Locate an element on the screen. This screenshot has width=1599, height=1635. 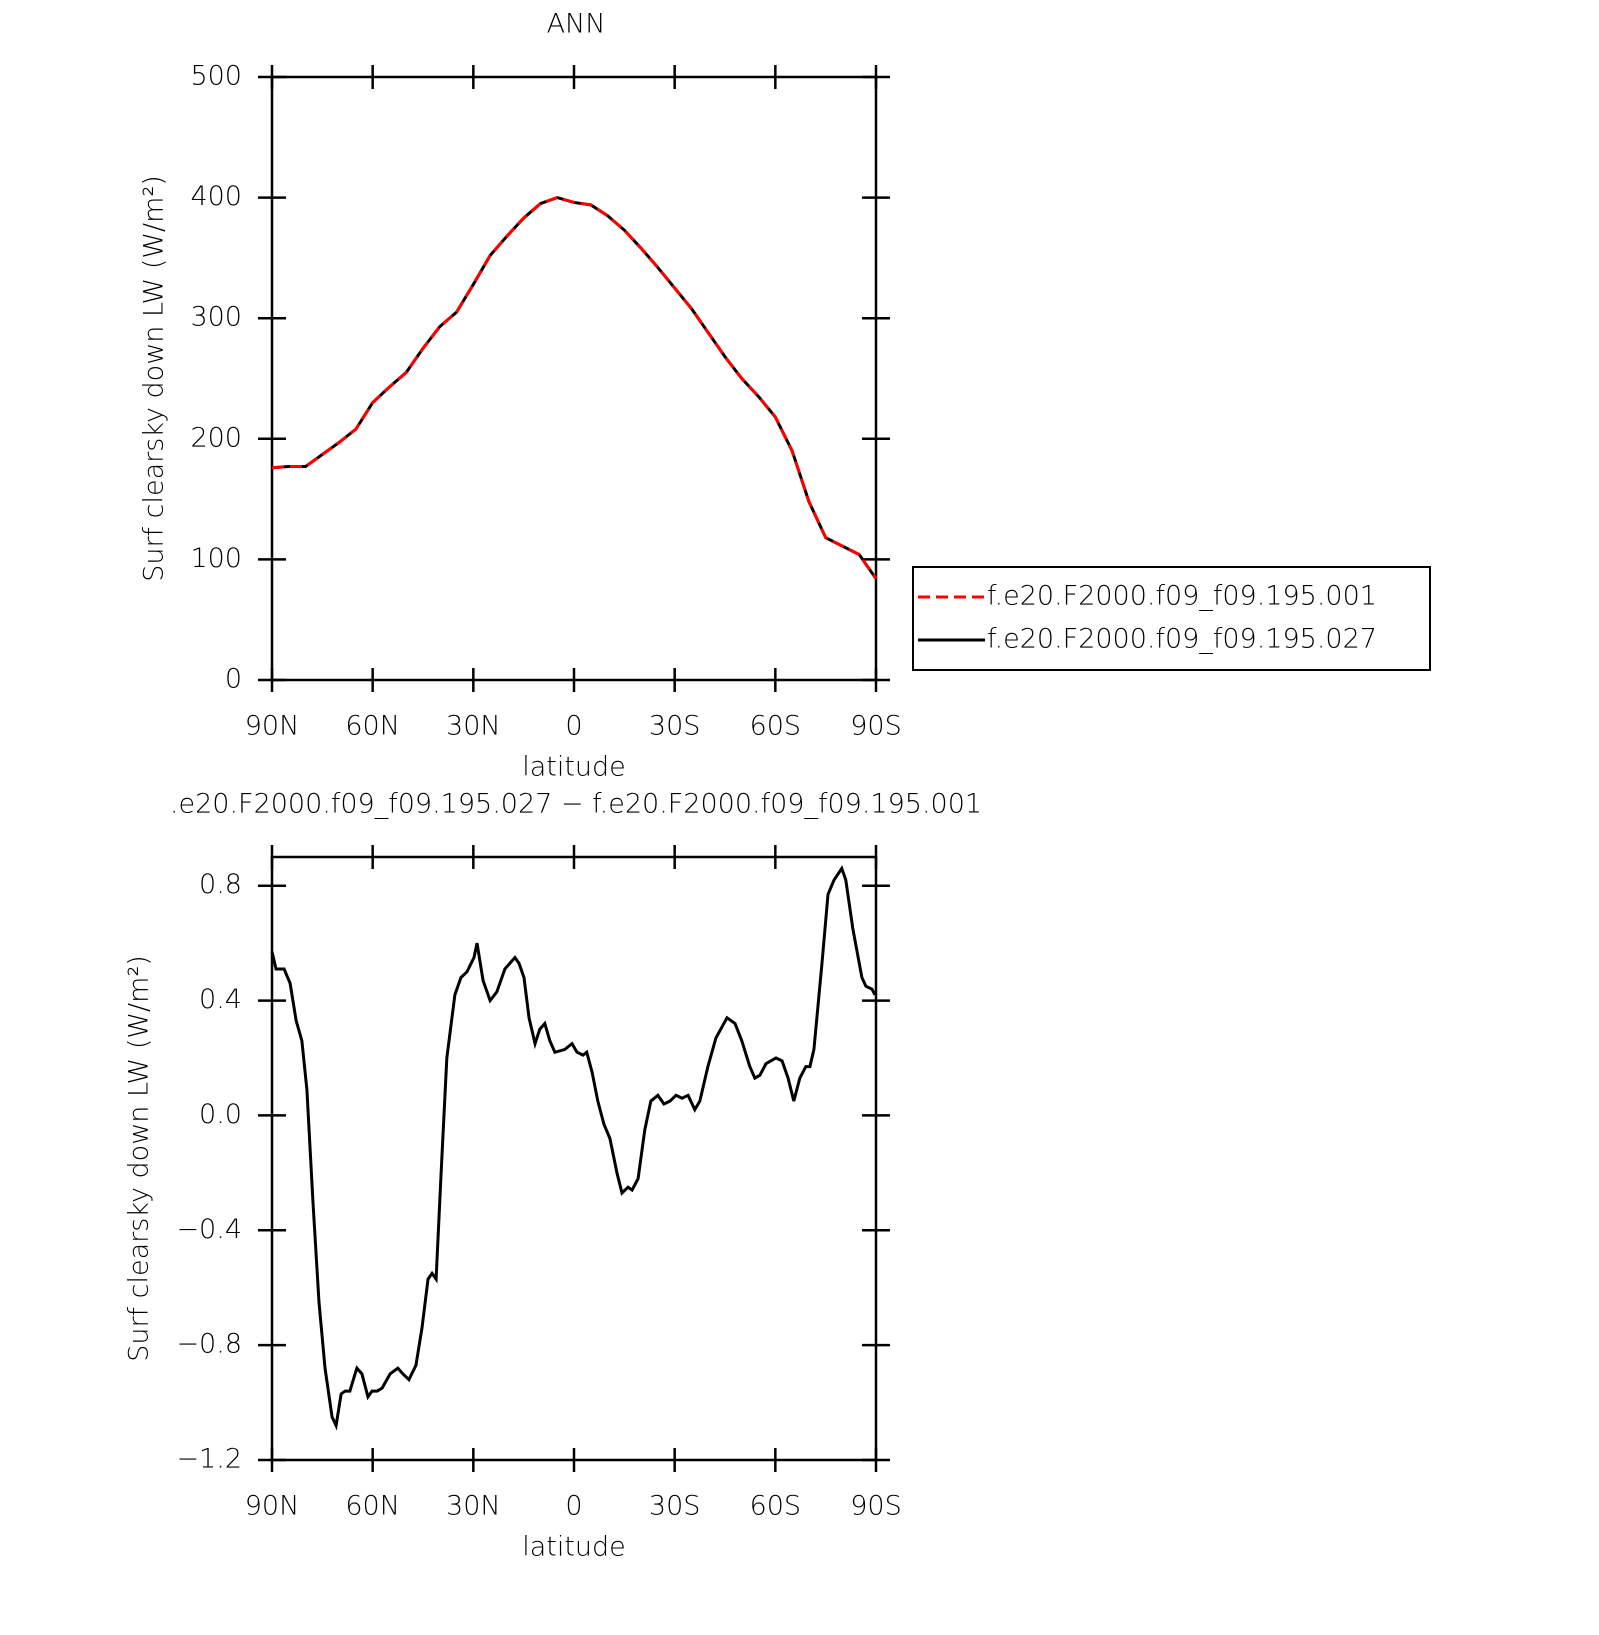
y-tick-label: 400 is located at coordinates (216, 196).